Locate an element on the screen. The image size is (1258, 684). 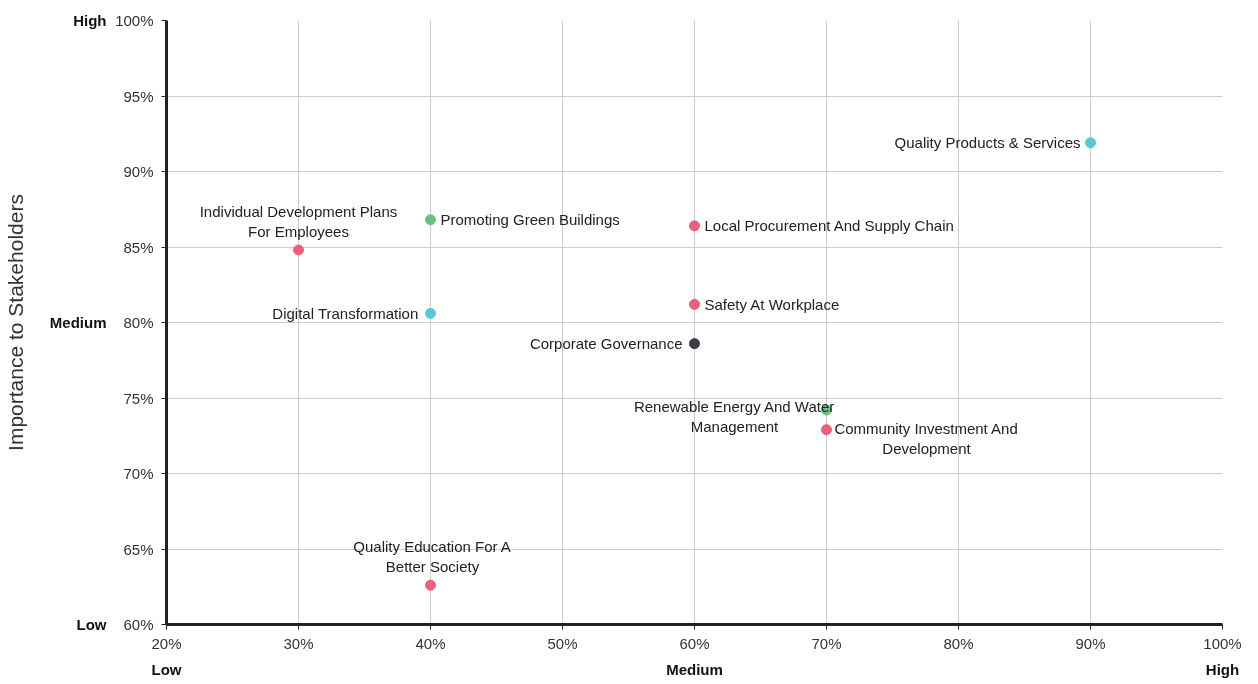
annotation: Corporate Governance is located at coordinates (606, 344).